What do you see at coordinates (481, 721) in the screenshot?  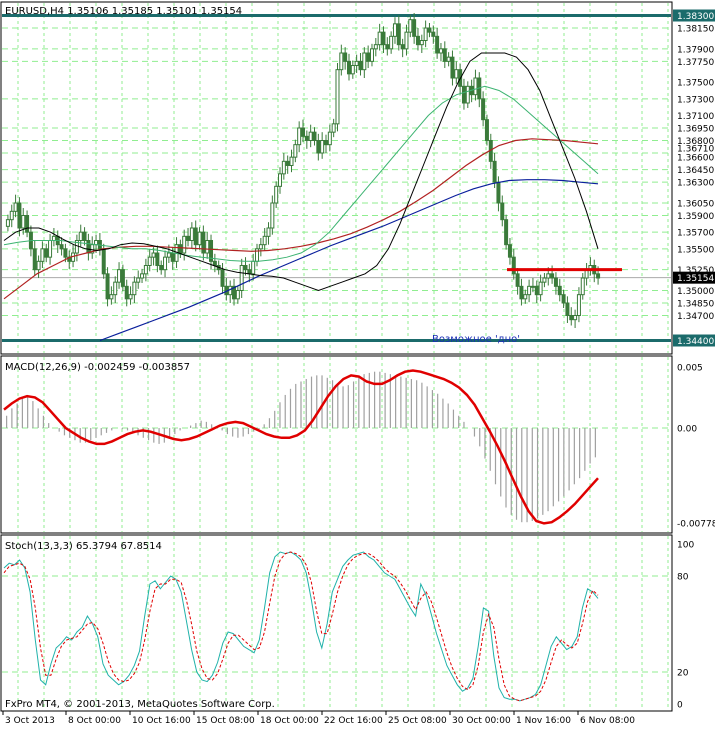 I see `time-axis-label: 30 Oct 00:00` at bounding box center [481, 721].